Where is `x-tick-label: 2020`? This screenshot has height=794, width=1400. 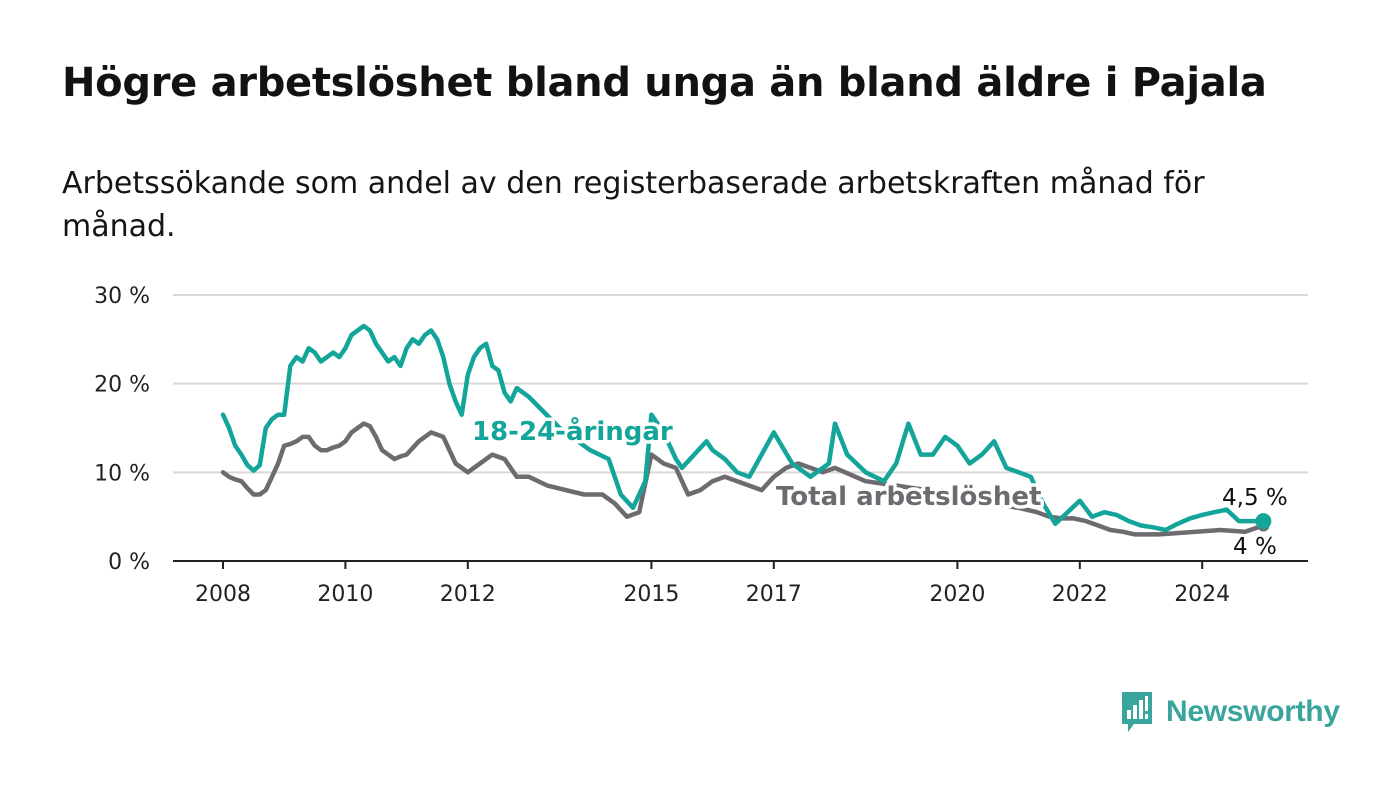
x-tick-label: 2020 is located at coordinates (957, 594).